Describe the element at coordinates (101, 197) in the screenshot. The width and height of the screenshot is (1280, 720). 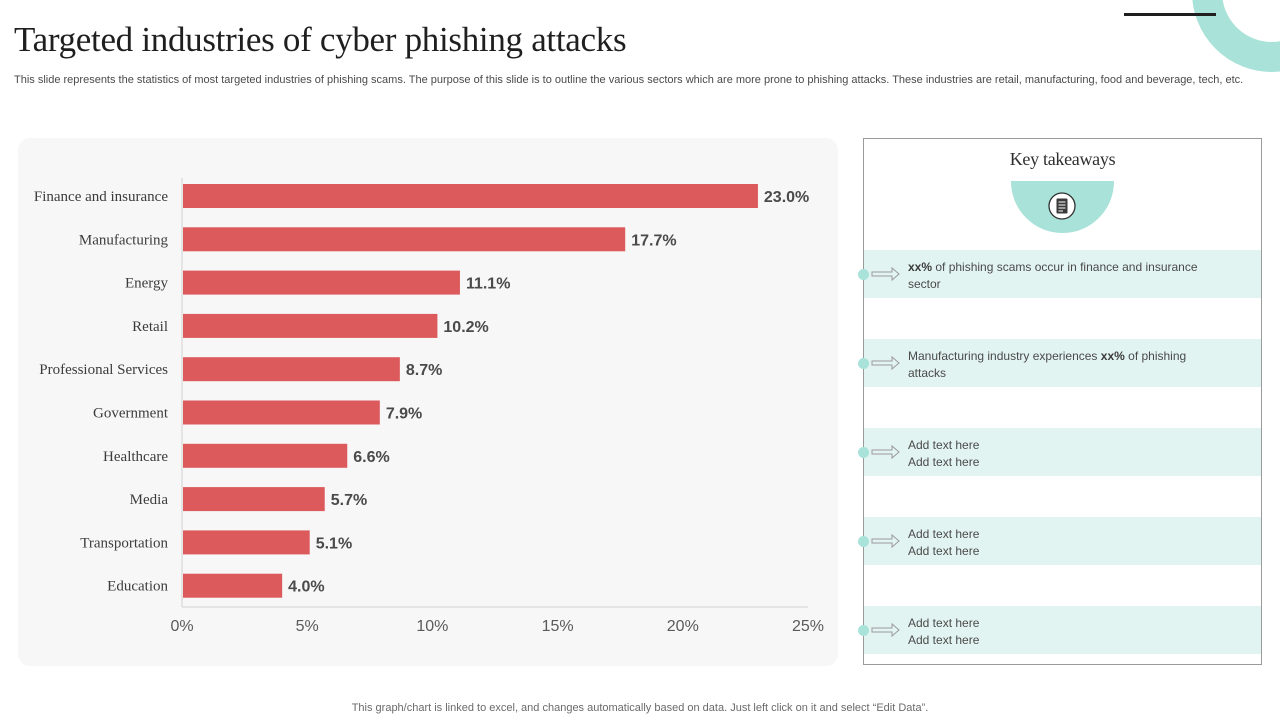
I see `category-label: Finance and insurance` at that location.